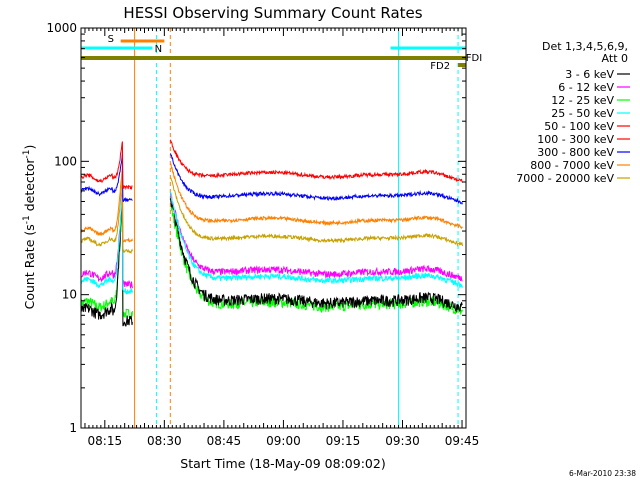  Describe the element at coordinates (65, 161) in the screenshot. I see `y-tick-label-2: 100` at that location.